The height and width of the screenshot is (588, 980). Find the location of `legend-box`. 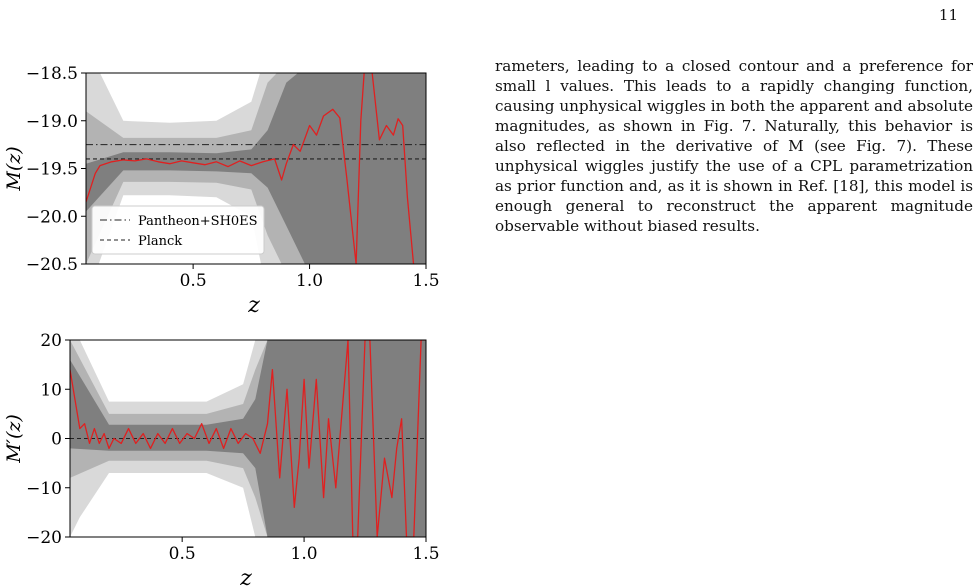

legend-box is located at coordinates (178, 230).